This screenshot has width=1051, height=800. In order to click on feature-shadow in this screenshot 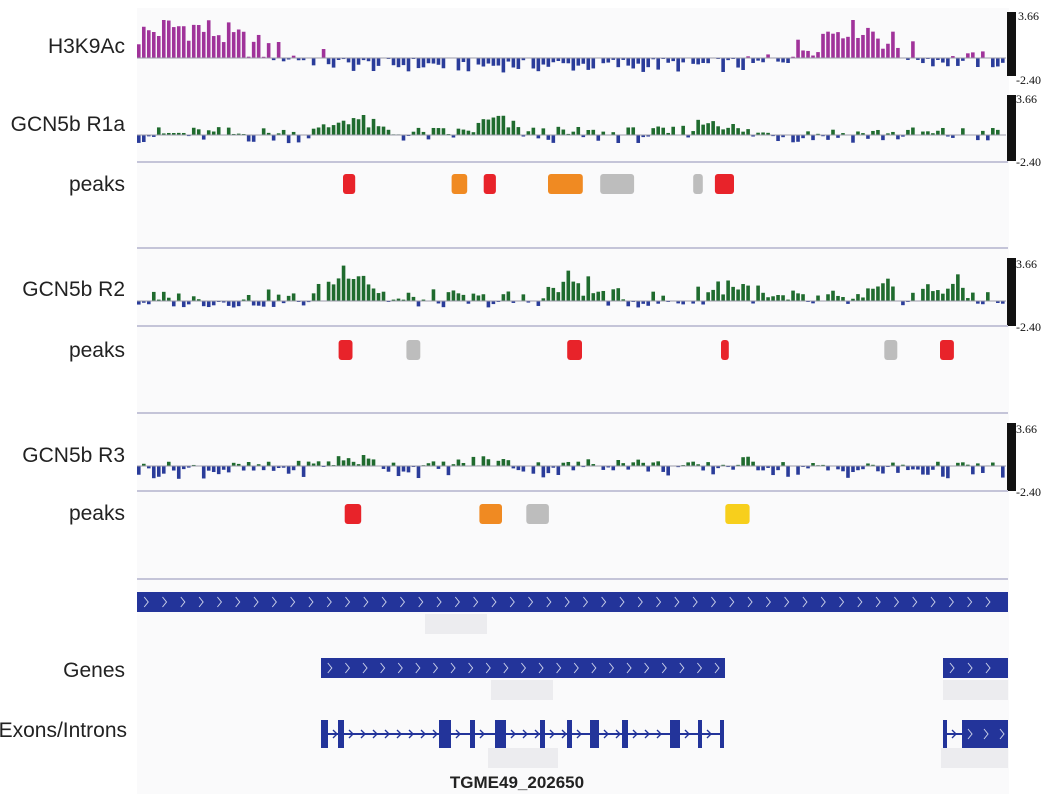, I will do `click(523, 758)`.